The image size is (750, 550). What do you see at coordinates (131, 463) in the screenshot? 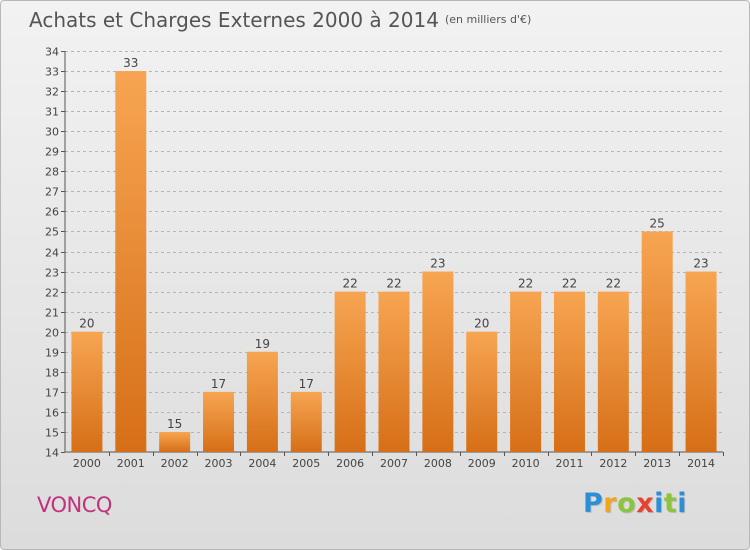
I see `x-tick-label: 2001` at bounding box center [131, 463].